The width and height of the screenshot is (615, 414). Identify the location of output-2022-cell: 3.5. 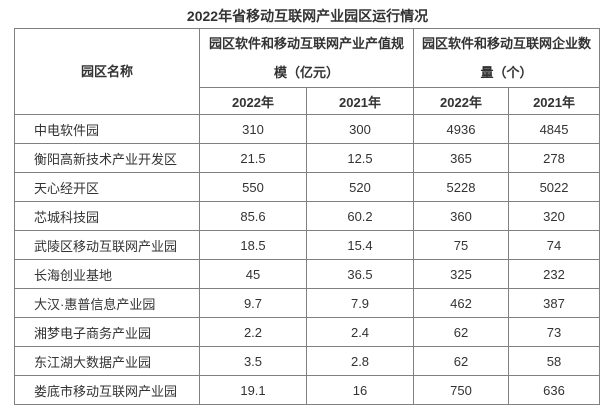
(253, 361).